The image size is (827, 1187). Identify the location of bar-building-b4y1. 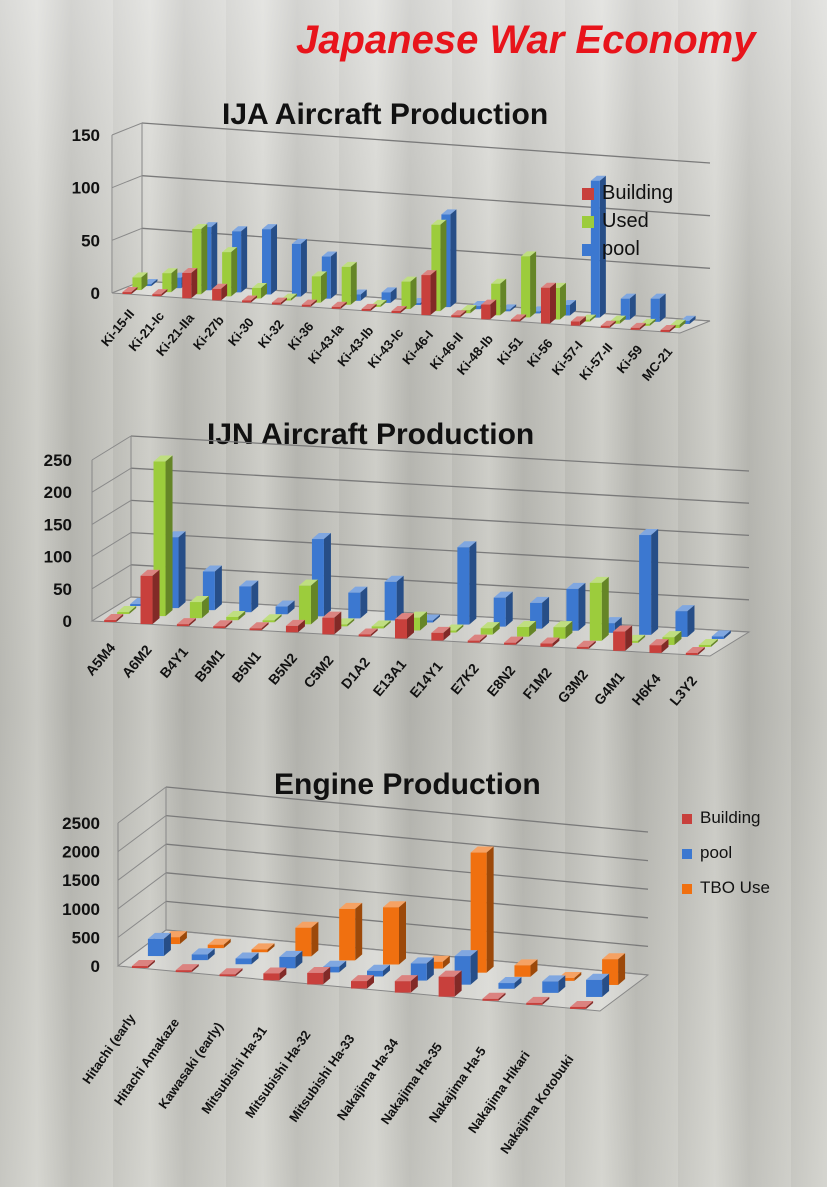
(186, 622).